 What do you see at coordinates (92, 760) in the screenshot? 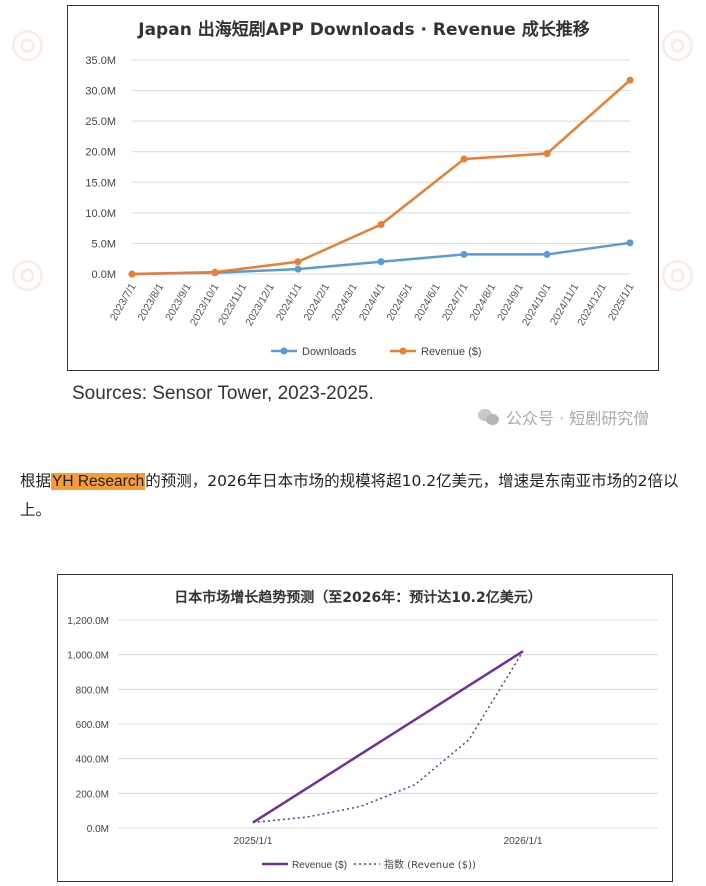
I see `y-tick-label: 400.0M` at bounding box center [92, 760].